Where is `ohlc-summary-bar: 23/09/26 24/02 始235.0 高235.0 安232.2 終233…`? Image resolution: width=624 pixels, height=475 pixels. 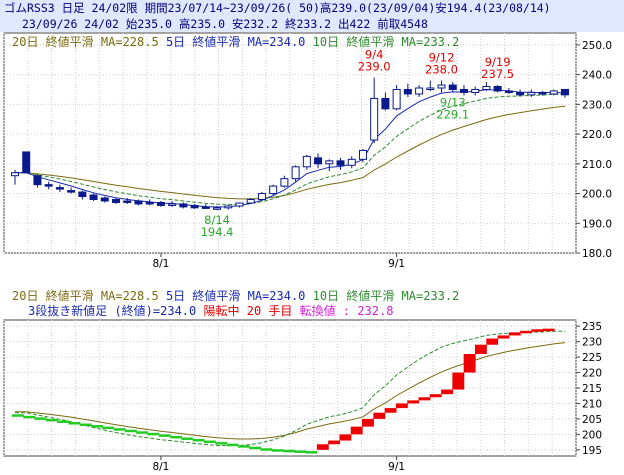
ohlc-summary-bar: 23/09/26 24/02 始235.0 高235.0 安232.2 終233… is located at coordinates (312, 24).